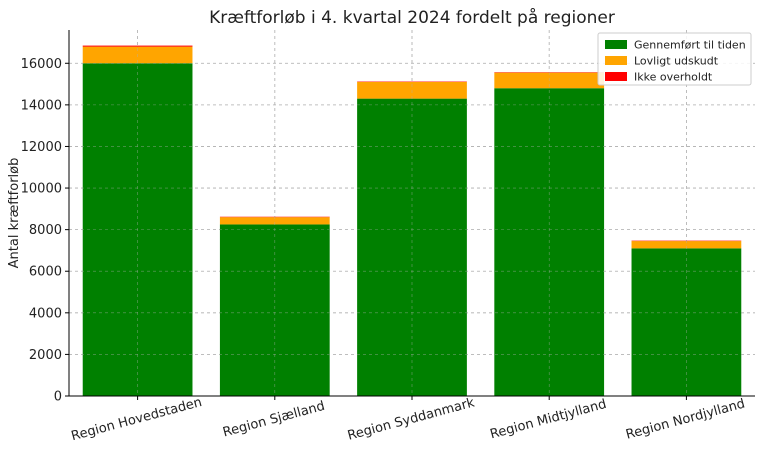 This screenshot has height=454, width=762. I want to click on y-tick-label: 2000, so click(45, 355).